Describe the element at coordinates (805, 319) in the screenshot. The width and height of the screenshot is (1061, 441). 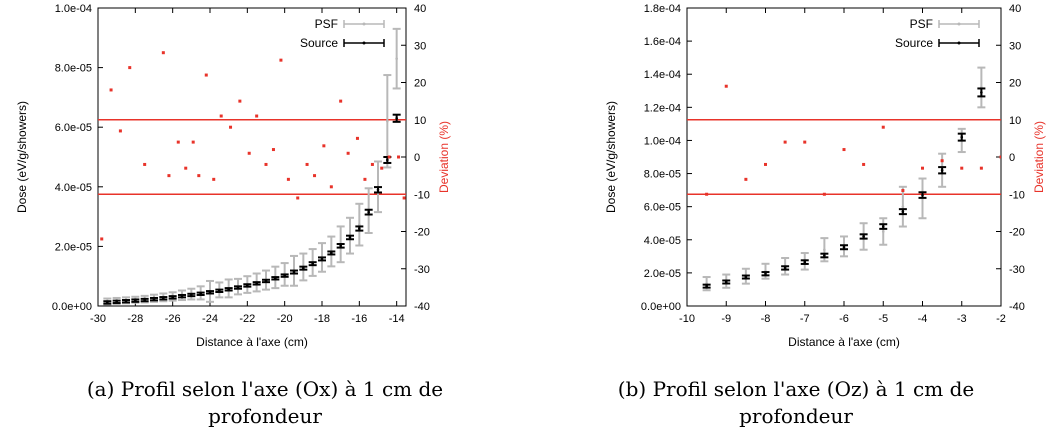
I see `x-tick-label: -7` at that location.